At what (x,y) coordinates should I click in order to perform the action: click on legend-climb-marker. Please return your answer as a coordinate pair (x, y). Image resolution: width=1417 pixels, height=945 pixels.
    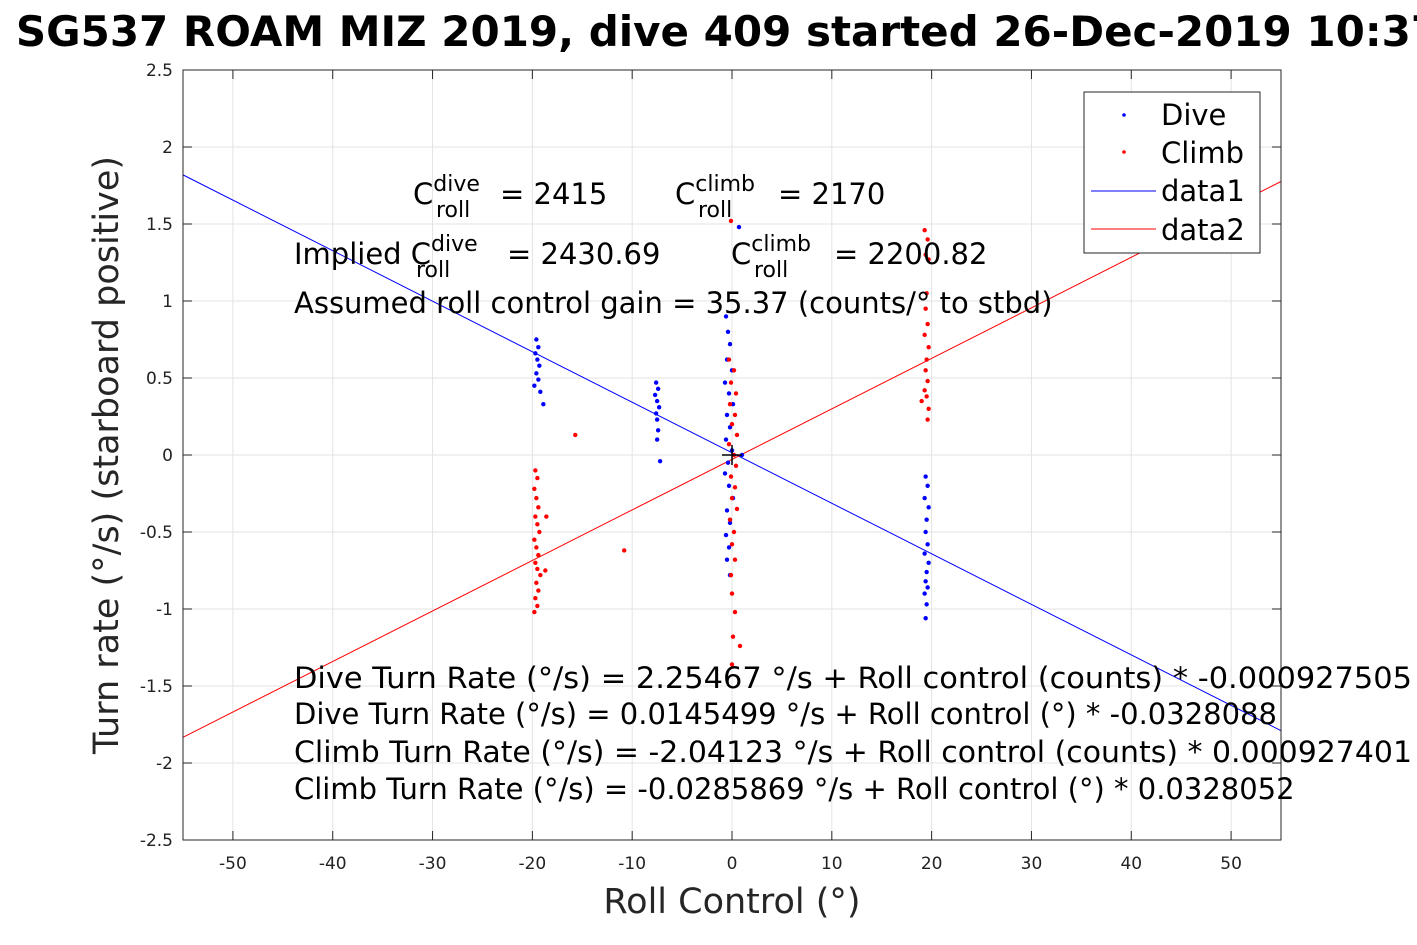
    Looking at the image, I should click on (1124, 152).